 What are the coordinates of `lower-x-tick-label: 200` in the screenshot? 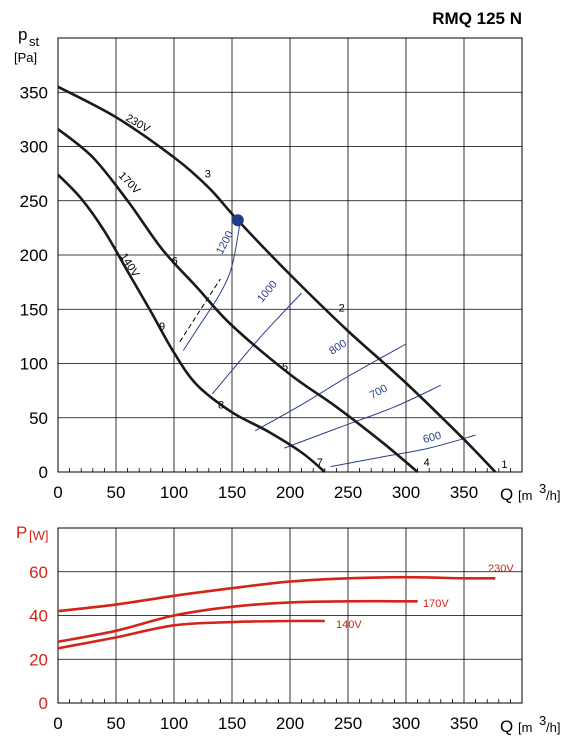 It's located at (290, 723).